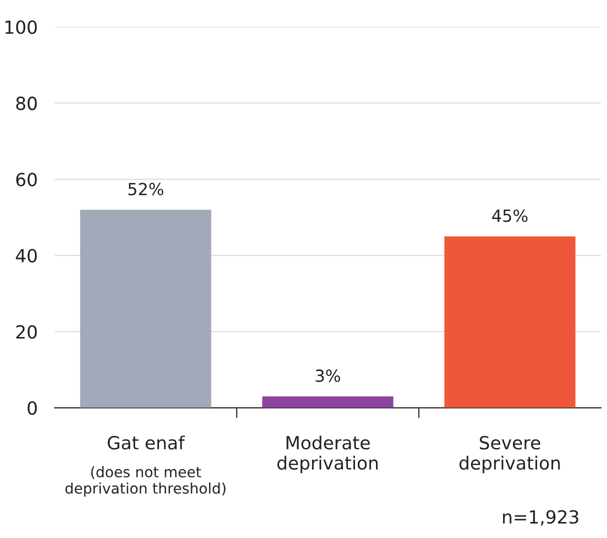 Image resolution: width=607 pixels, height=538 pixels. I want to click on x-tick-label: Severe deprivation, so click(509, 455).